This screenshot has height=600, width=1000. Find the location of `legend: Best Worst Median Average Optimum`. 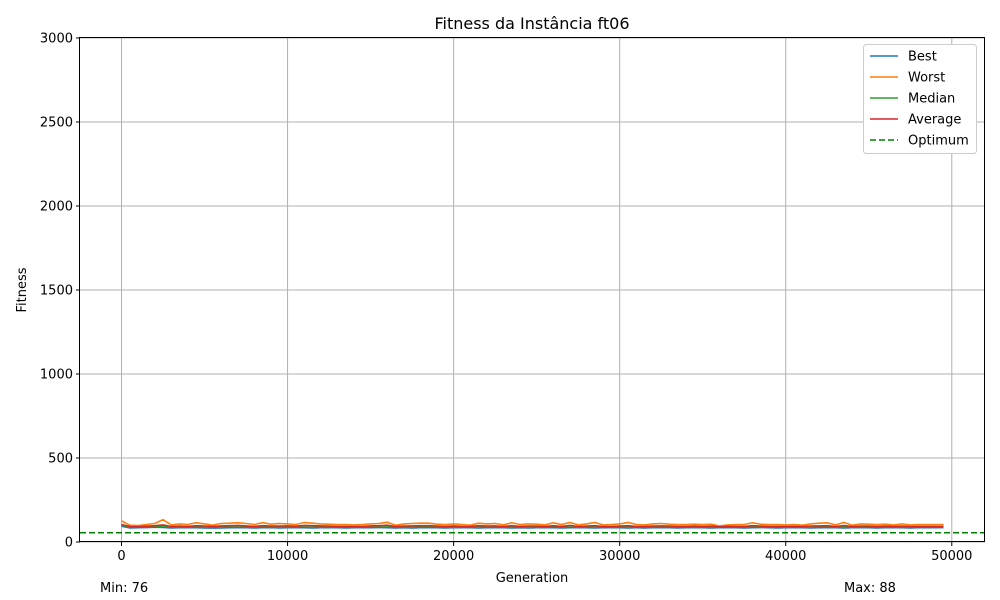

legend: Best Worst Median Average Optimum is located at coordinates (920, 99).